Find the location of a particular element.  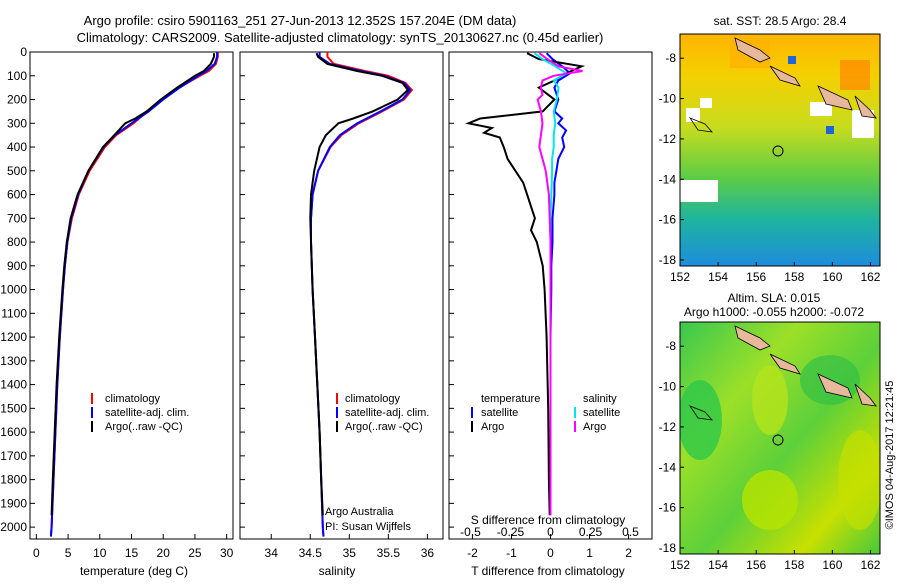

x-tick-label: 35.5 is located at coordinates (389, 553).